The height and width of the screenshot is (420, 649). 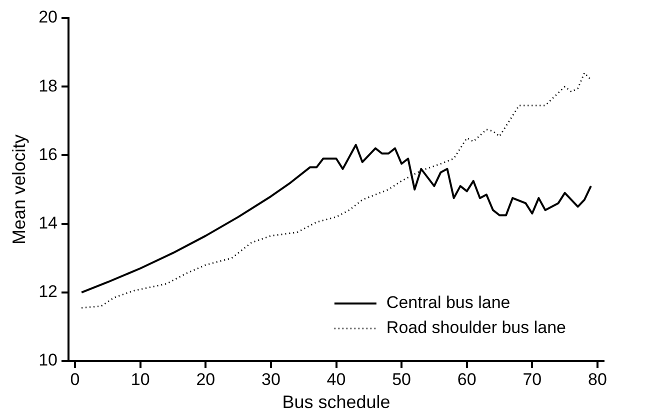 I want to click on x-tick-label: 40, so click(x=336, y=379).